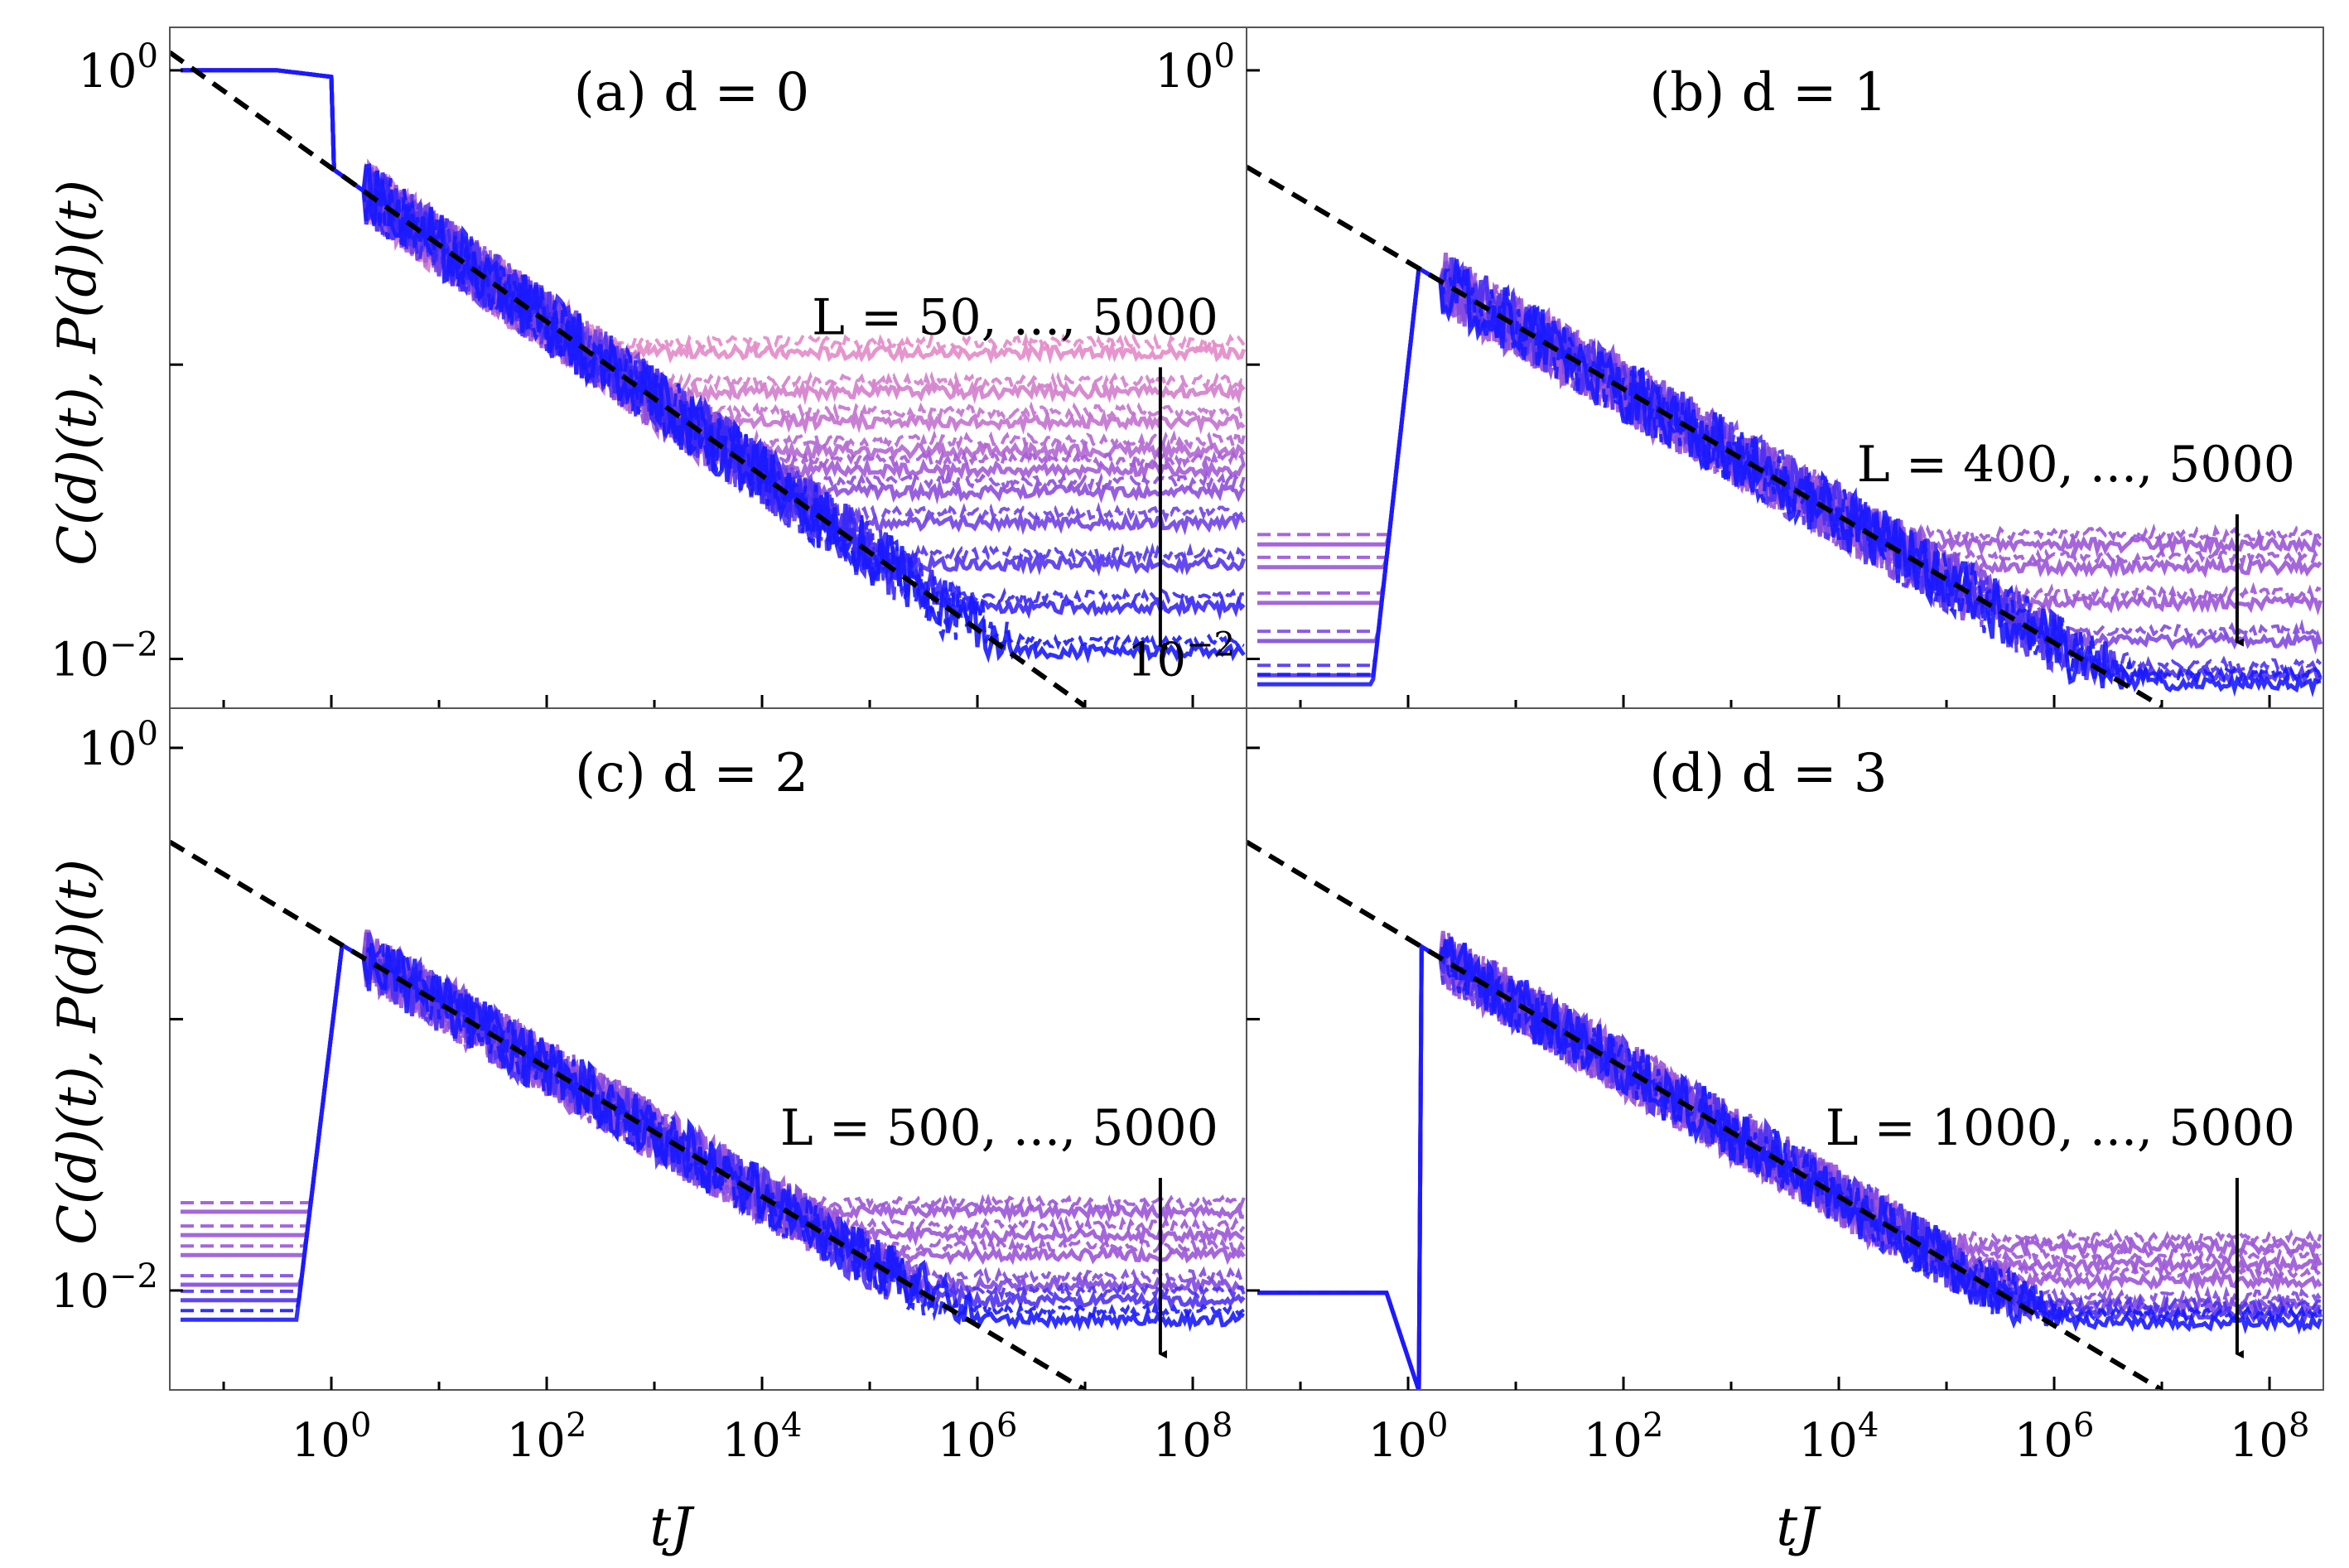  What do you see at coordinates (691, 773) in the screenshot?
I see `panel-title: (c) d = 2` at bounding box center [691, 773].